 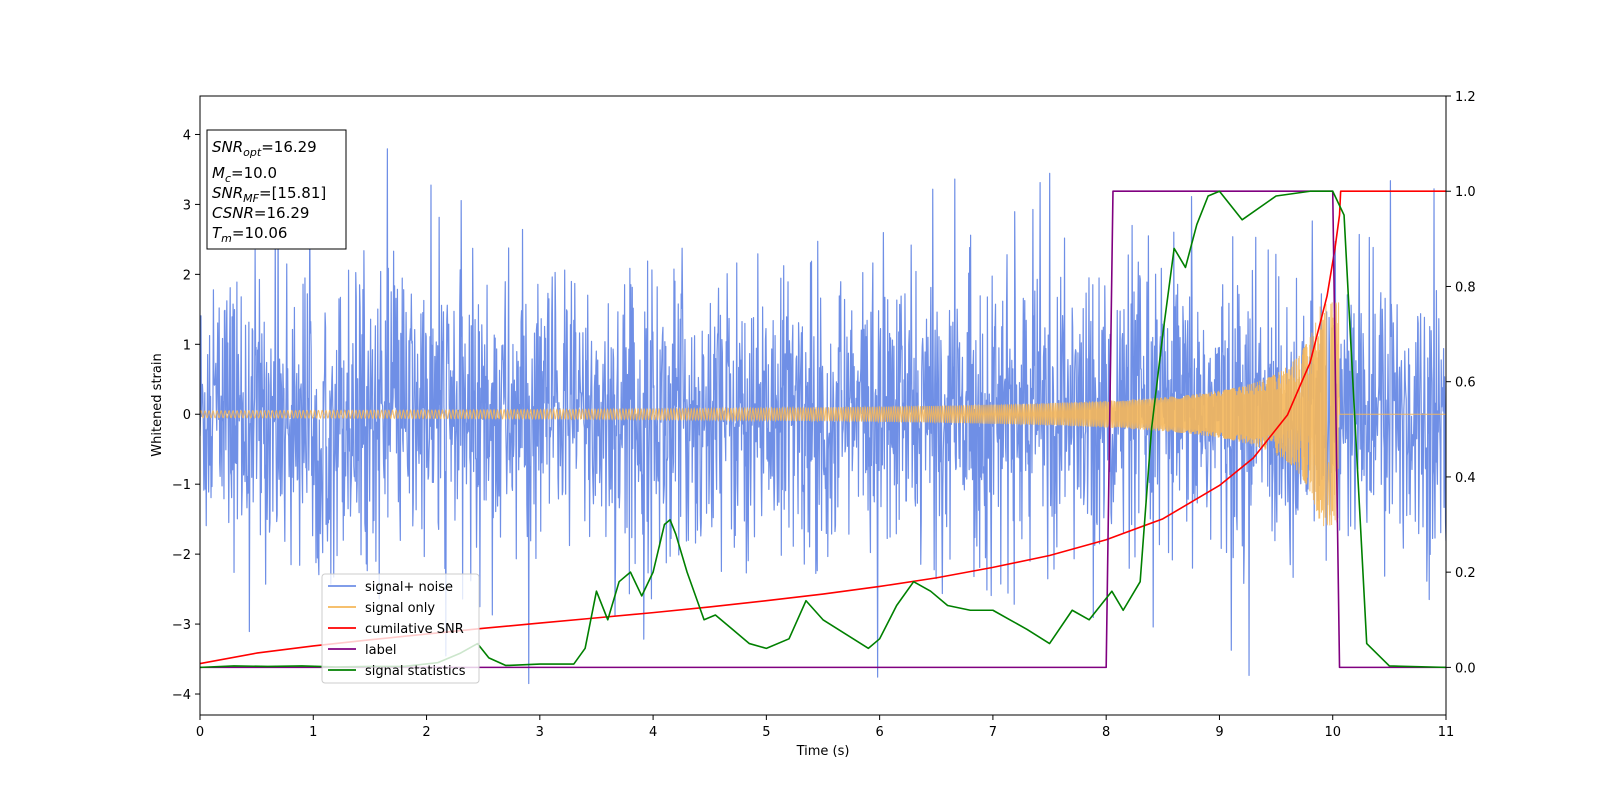 I want to click on x-tick-label: 10, so click(x=1332, y=732).